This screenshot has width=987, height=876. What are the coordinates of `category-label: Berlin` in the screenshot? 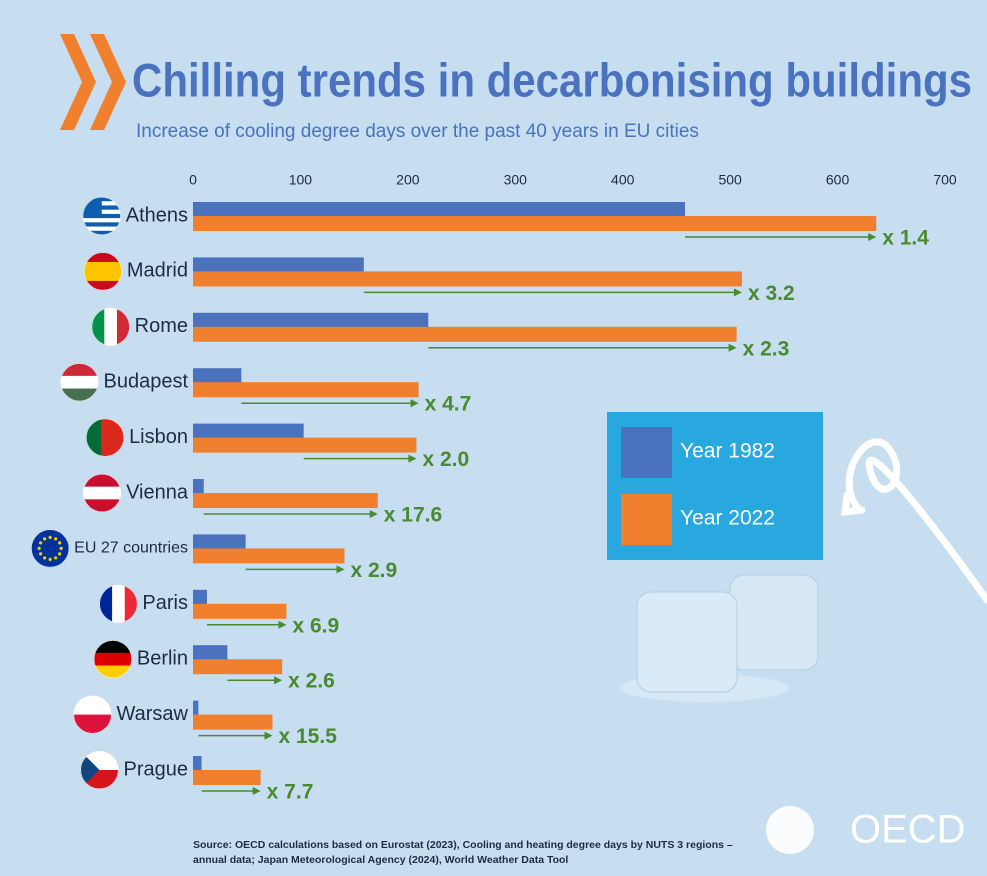 It's located at (162, 658).